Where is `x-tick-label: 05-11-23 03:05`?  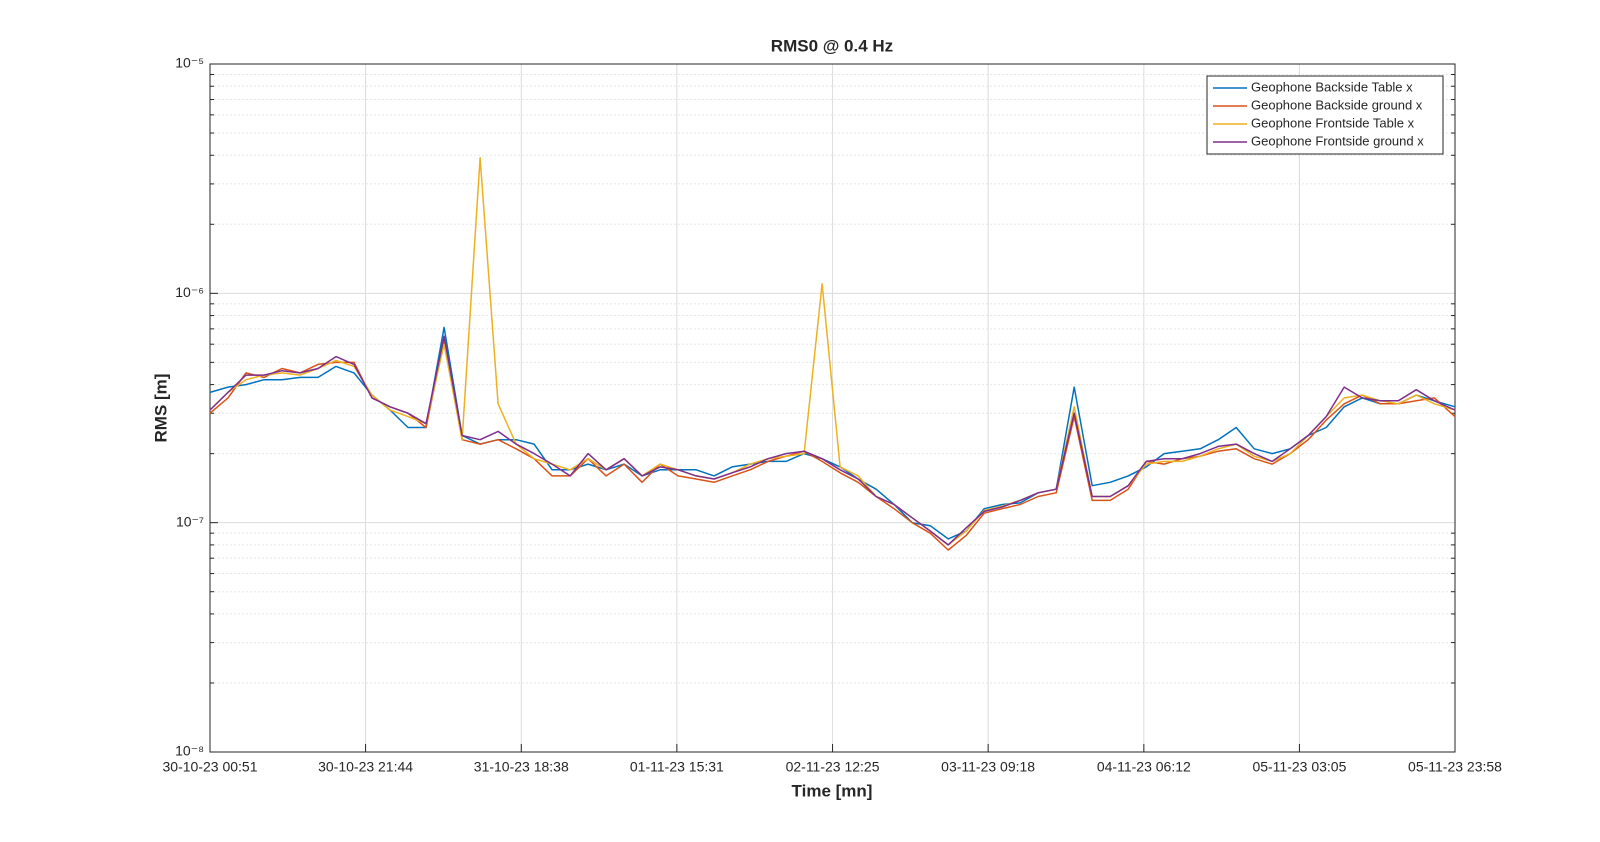
x-tick-label: 05-11-23 03:05 is located at coordinates (1299, 767).